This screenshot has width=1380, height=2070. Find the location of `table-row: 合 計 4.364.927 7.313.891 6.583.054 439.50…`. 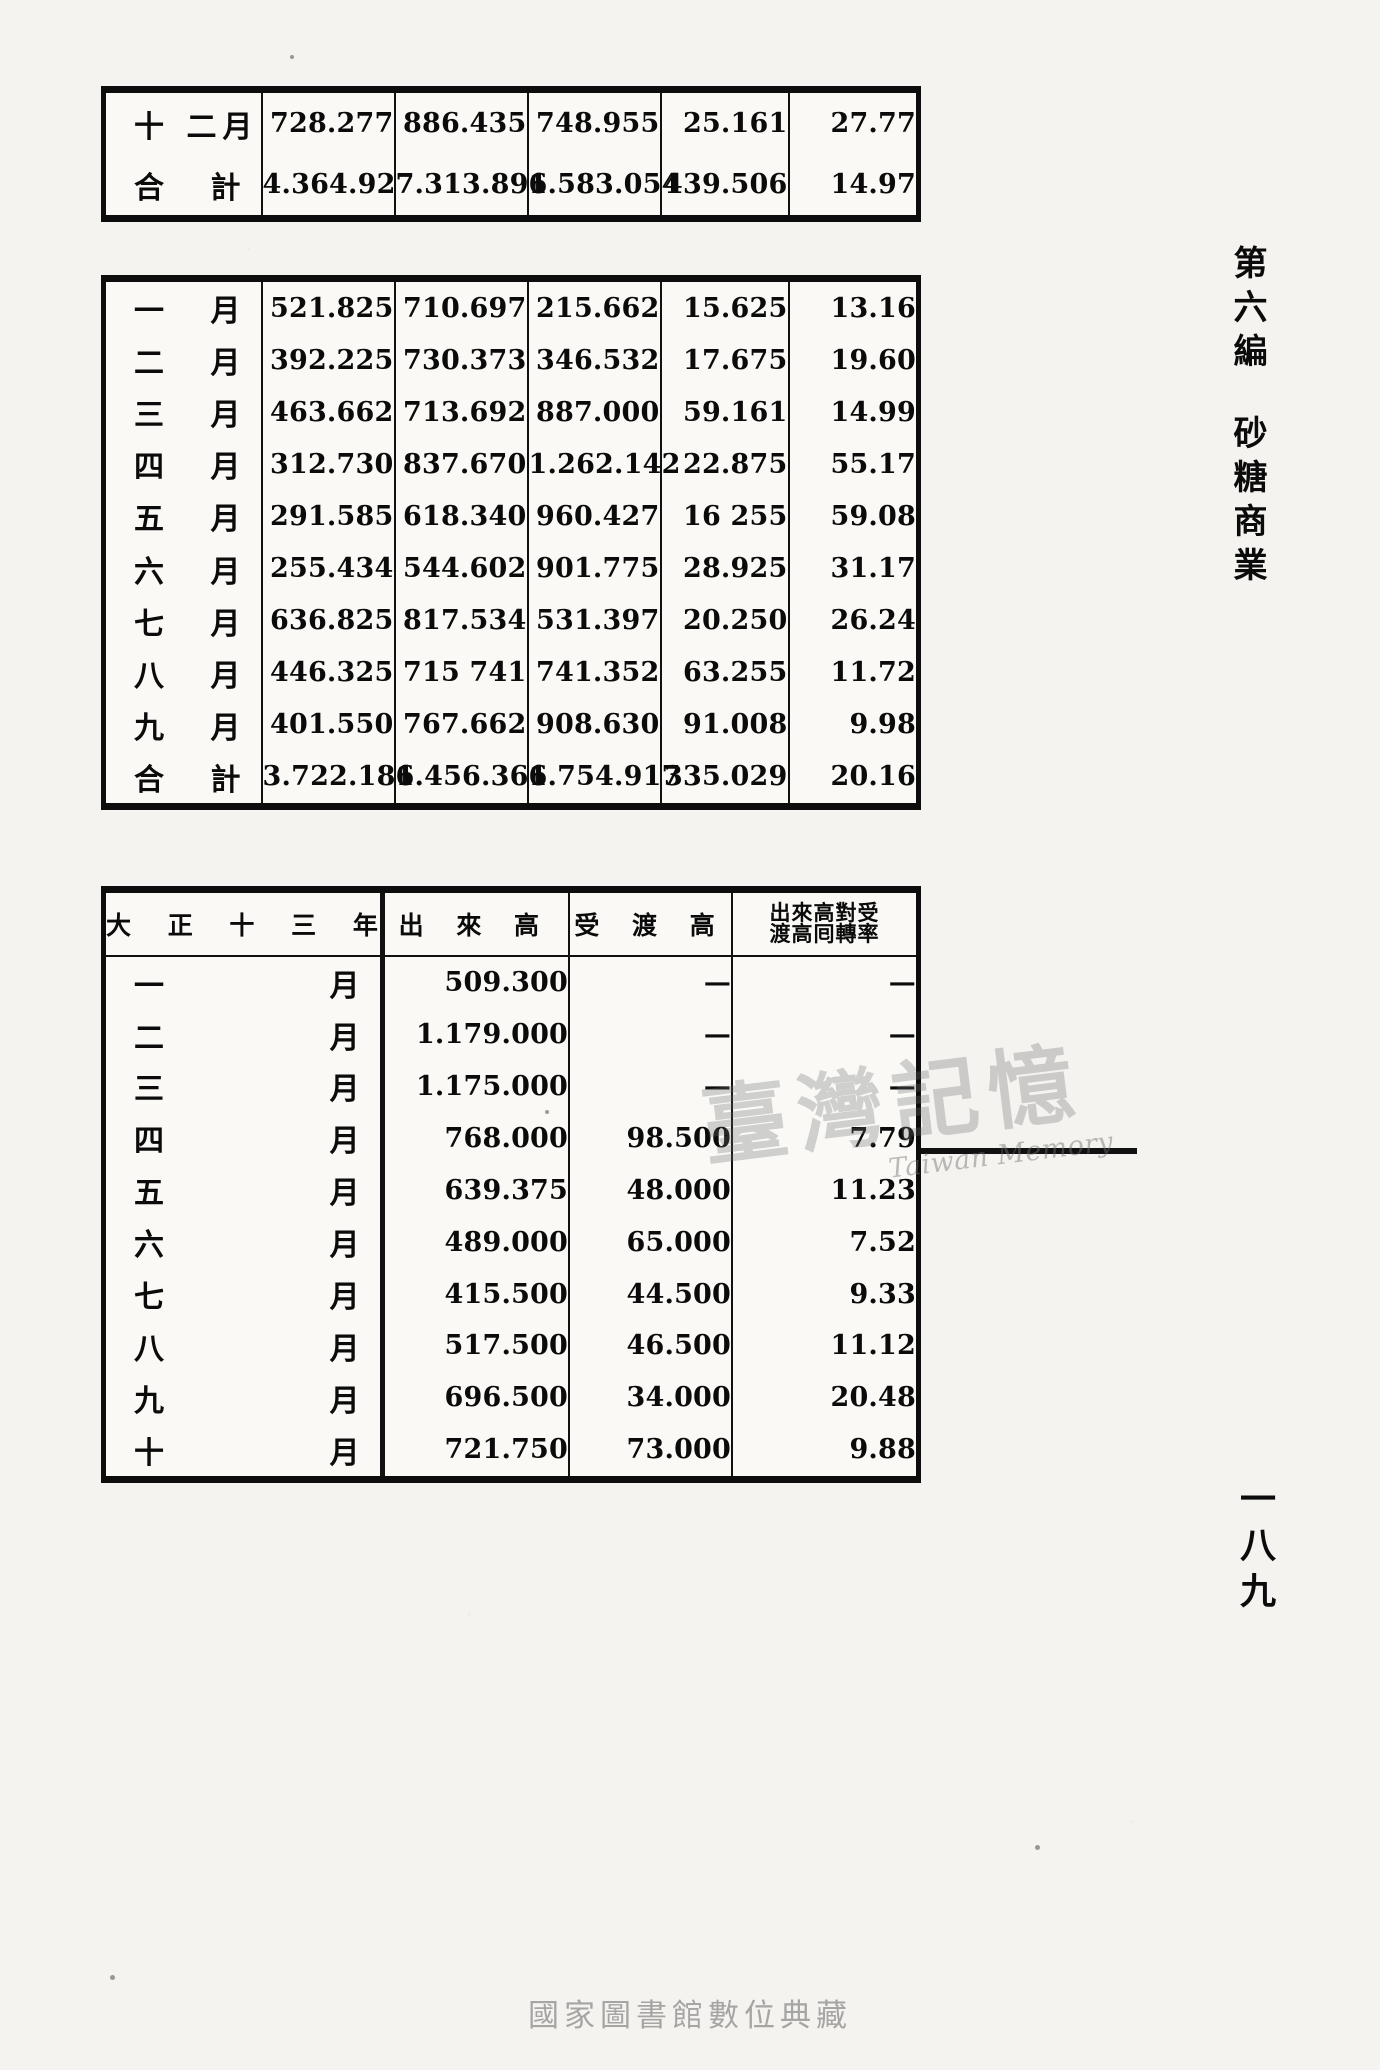

table-row: 合 計 4.364.927 7.313.891 6.583.054 439.50… is located at coordinates (511, 186).